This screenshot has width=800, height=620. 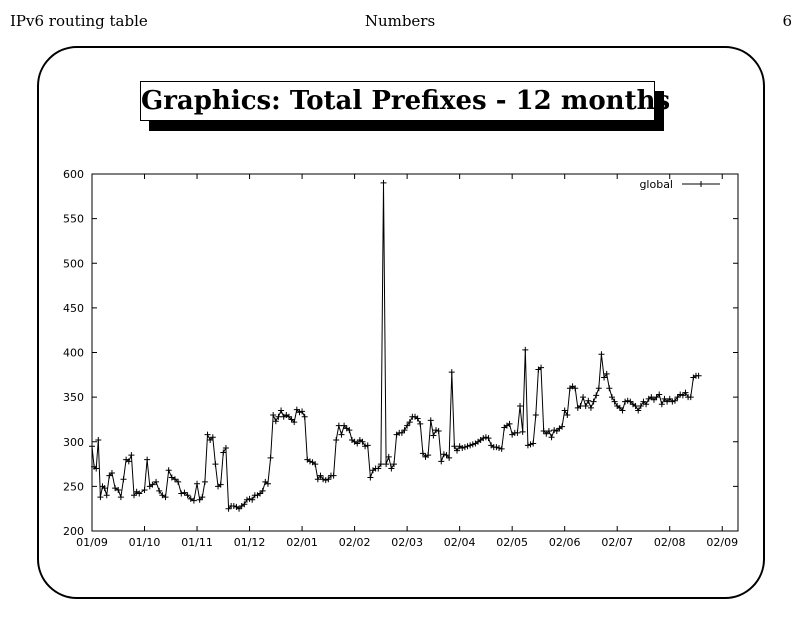 What do you see at coordinates (145, 542) in the screenshot?
I see `x-tick-label: 01/10` at bounding box center [145, 542].